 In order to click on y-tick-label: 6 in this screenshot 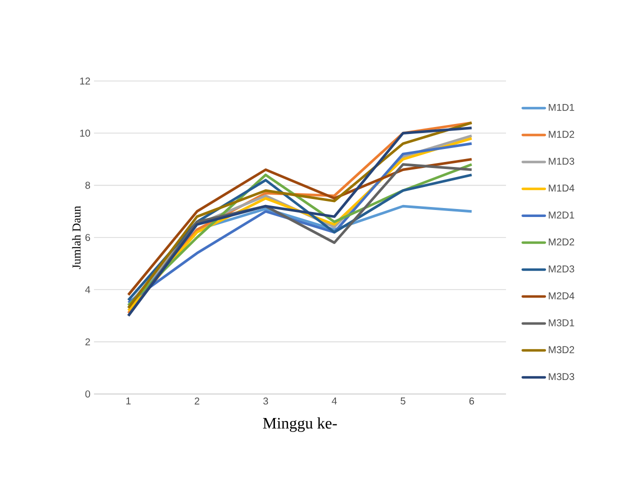, I will do `click(87, 238)`.